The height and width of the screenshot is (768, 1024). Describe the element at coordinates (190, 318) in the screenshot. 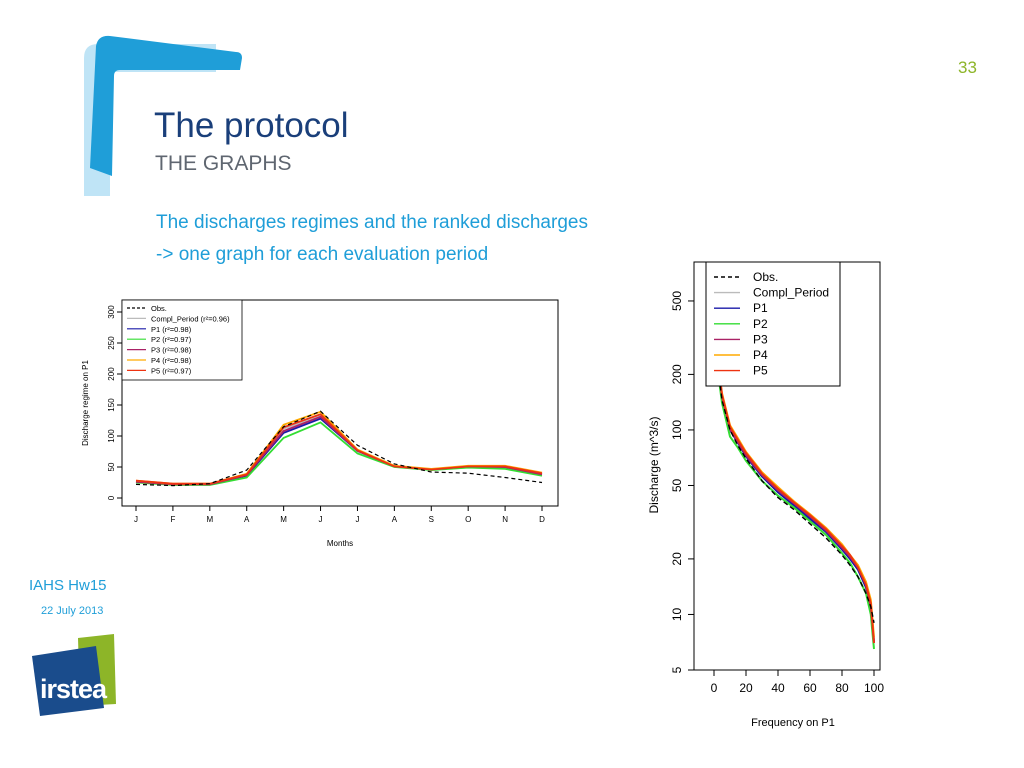

I see `legend-label: Compl_Period (r²=0.96)` at that location.